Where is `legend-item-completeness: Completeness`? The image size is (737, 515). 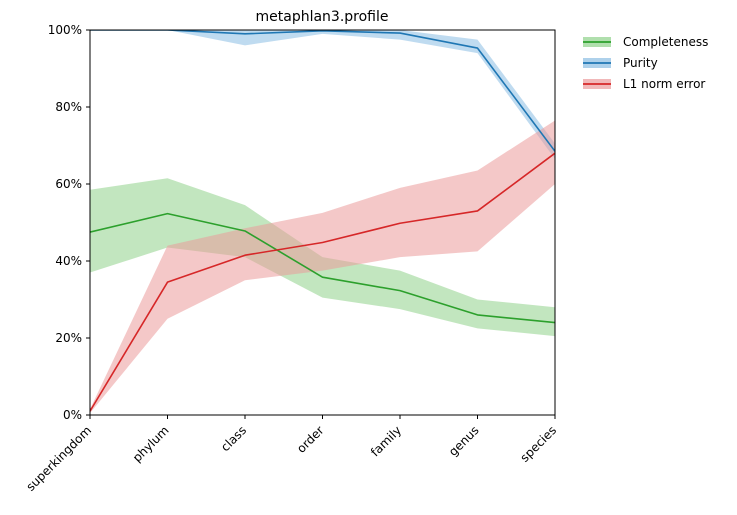
legend-item-completeness: Completeness is located at coordinates (645, 42).